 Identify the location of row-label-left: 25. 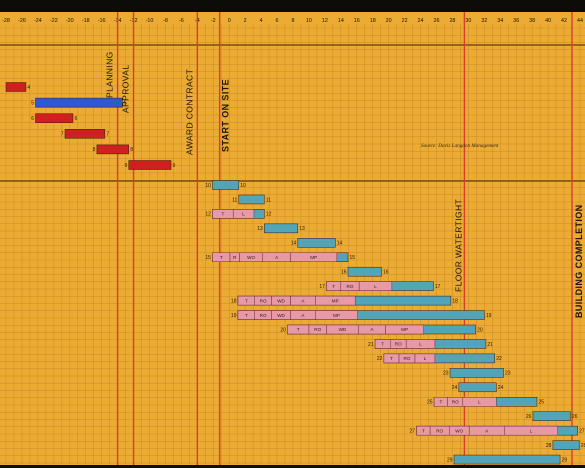
(430, 403).